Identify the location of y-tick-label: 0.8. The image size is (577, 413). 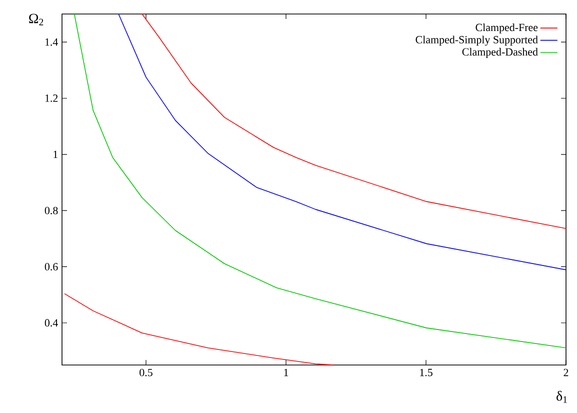
(51, 210).